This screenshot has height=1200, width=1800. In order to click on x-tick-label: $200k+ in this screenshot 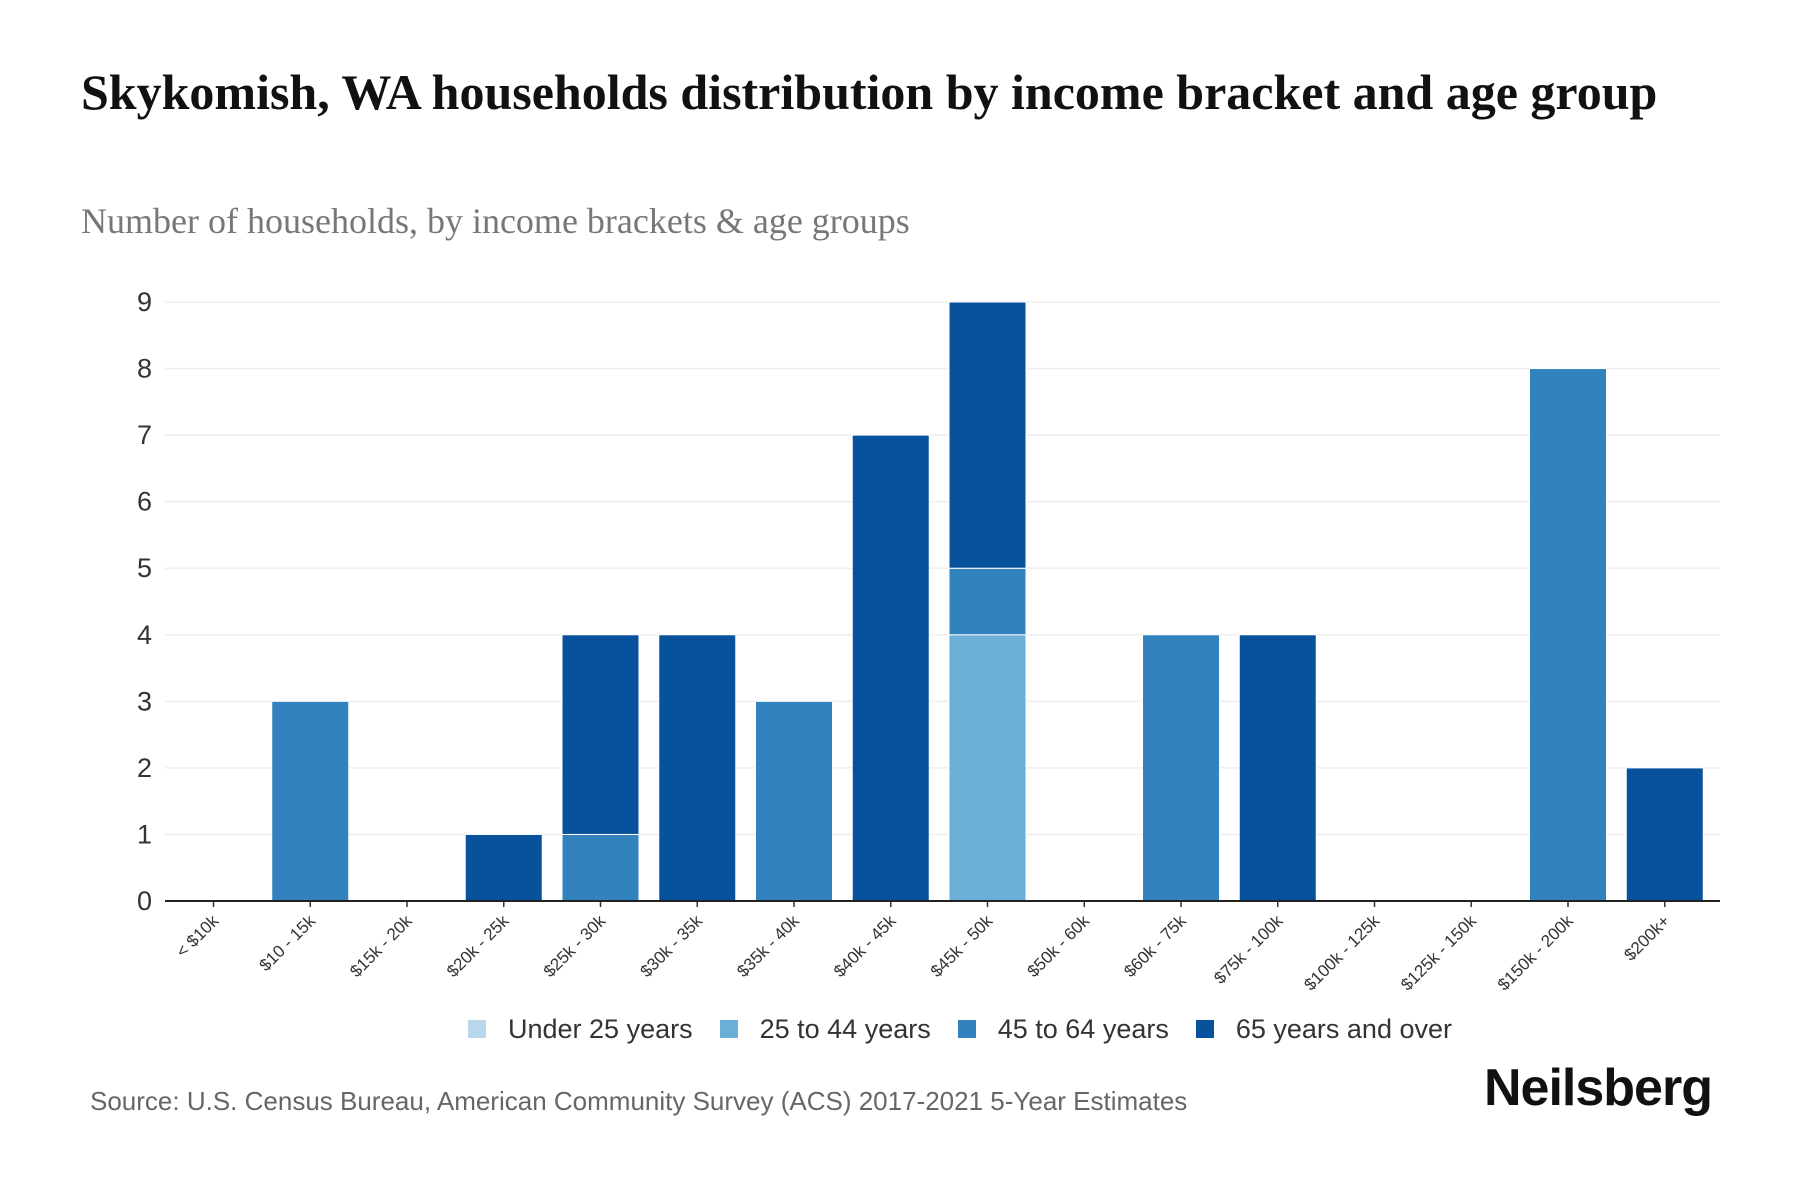, I will do `click(1646, 937)`.